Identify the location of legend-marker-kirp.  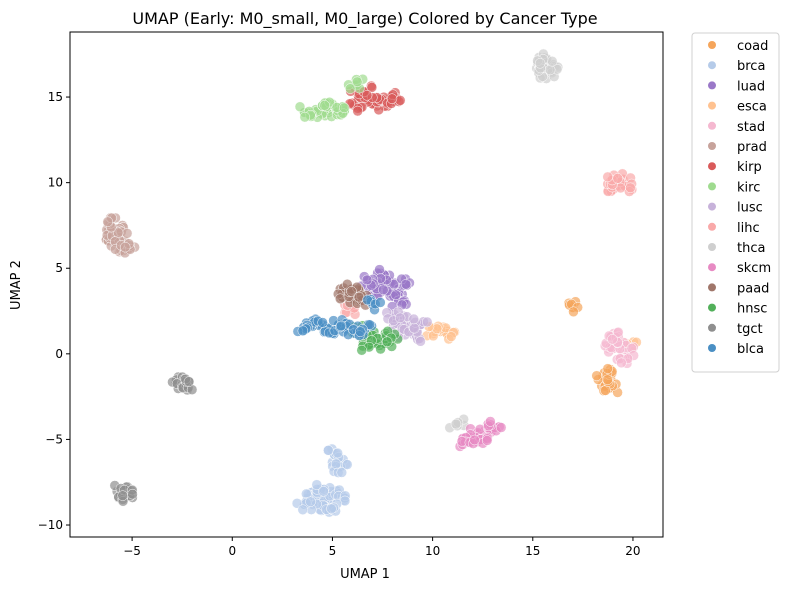
(712, 166).